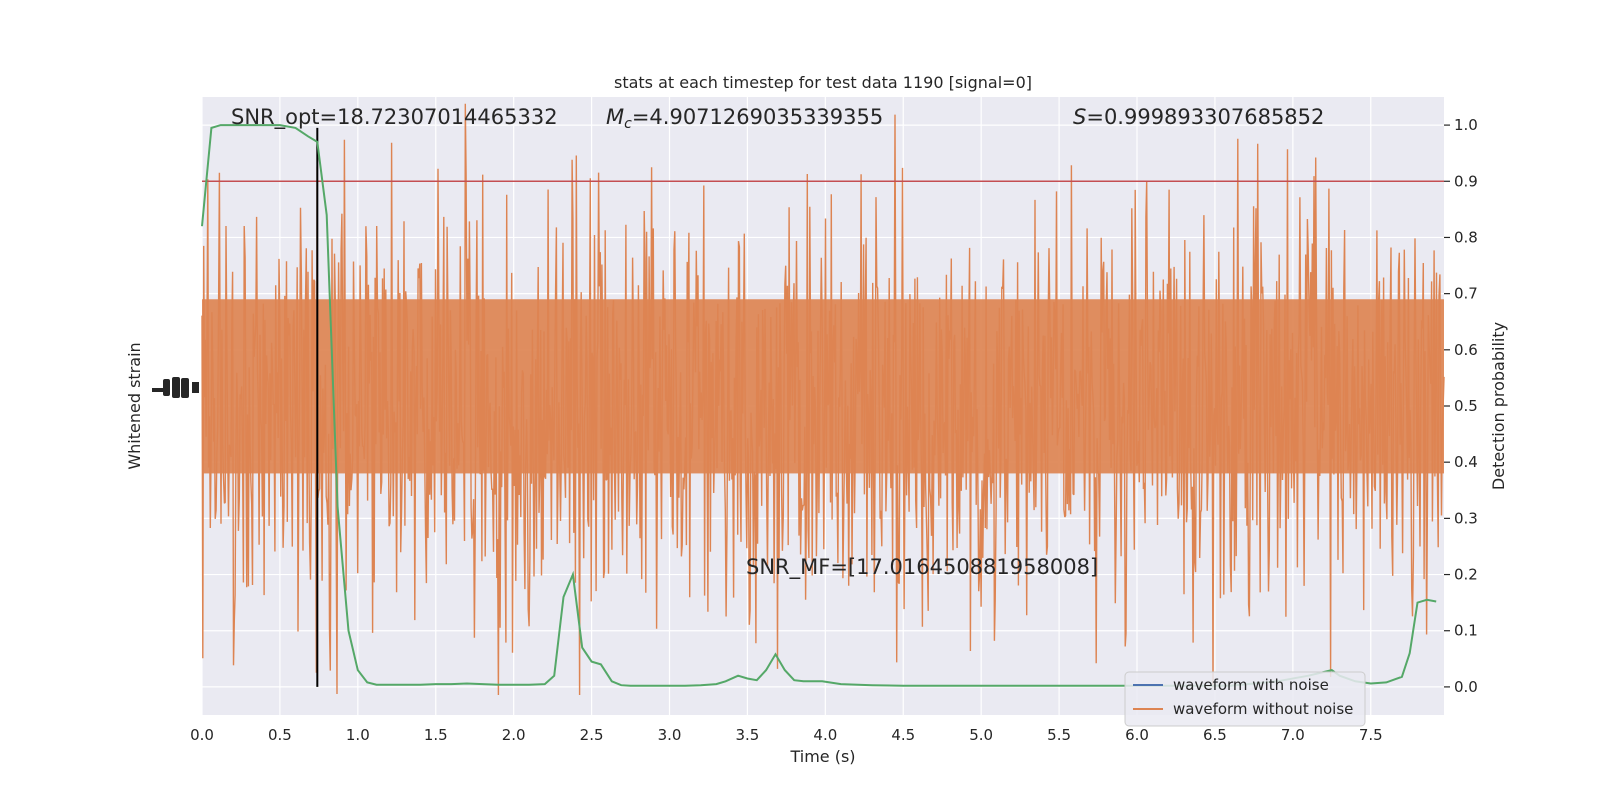 Image resolution: width=1600 pixels, height=800 pixels. I want to click on right-tick-label: 0.4, so click(1466, 462).